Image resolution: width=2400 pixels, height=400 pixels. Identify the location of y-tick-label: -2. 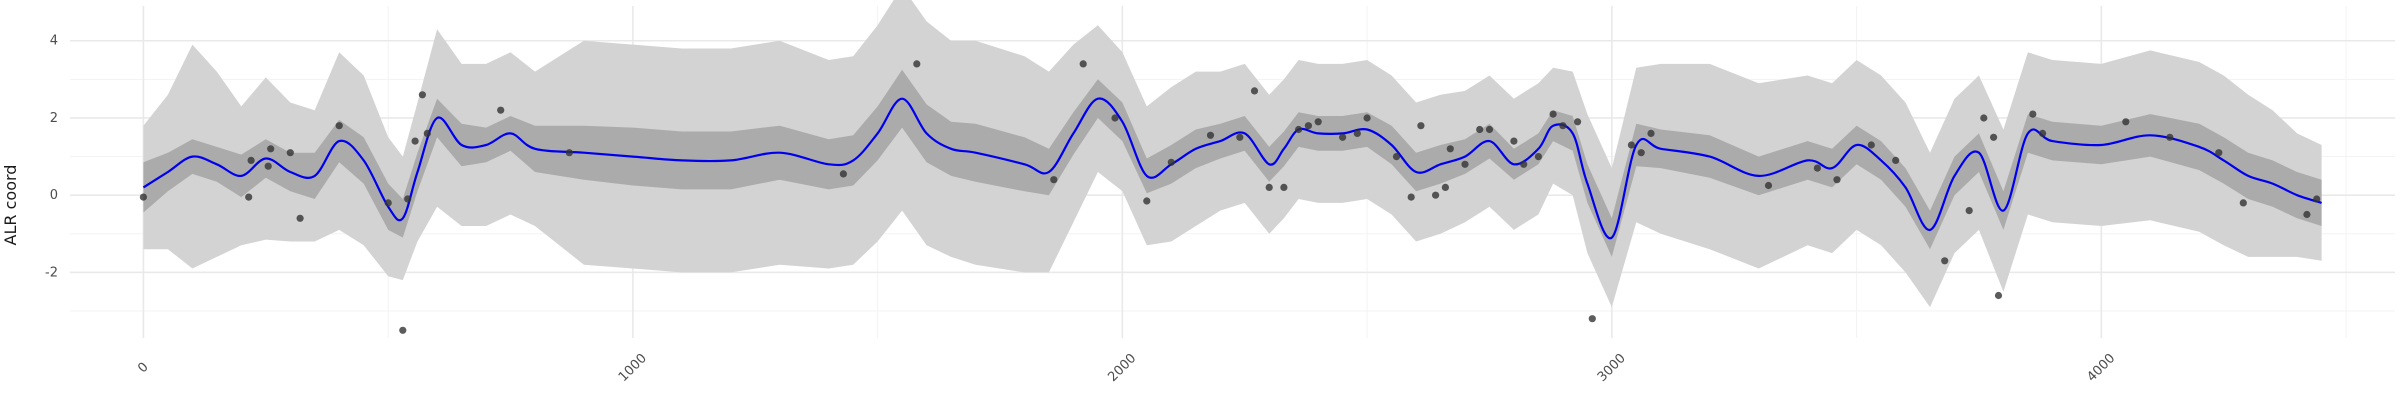
(51, 272).